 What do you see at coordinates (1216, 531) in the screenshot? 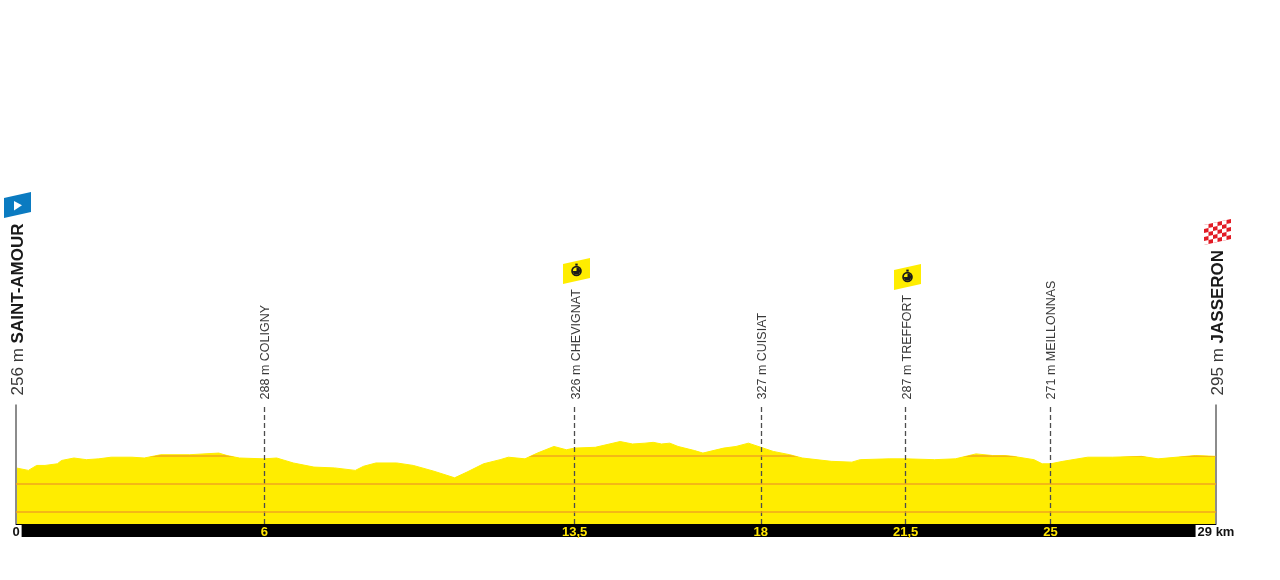
I see `x-tick-label: 29 km` at bounding box center [1216, 531].